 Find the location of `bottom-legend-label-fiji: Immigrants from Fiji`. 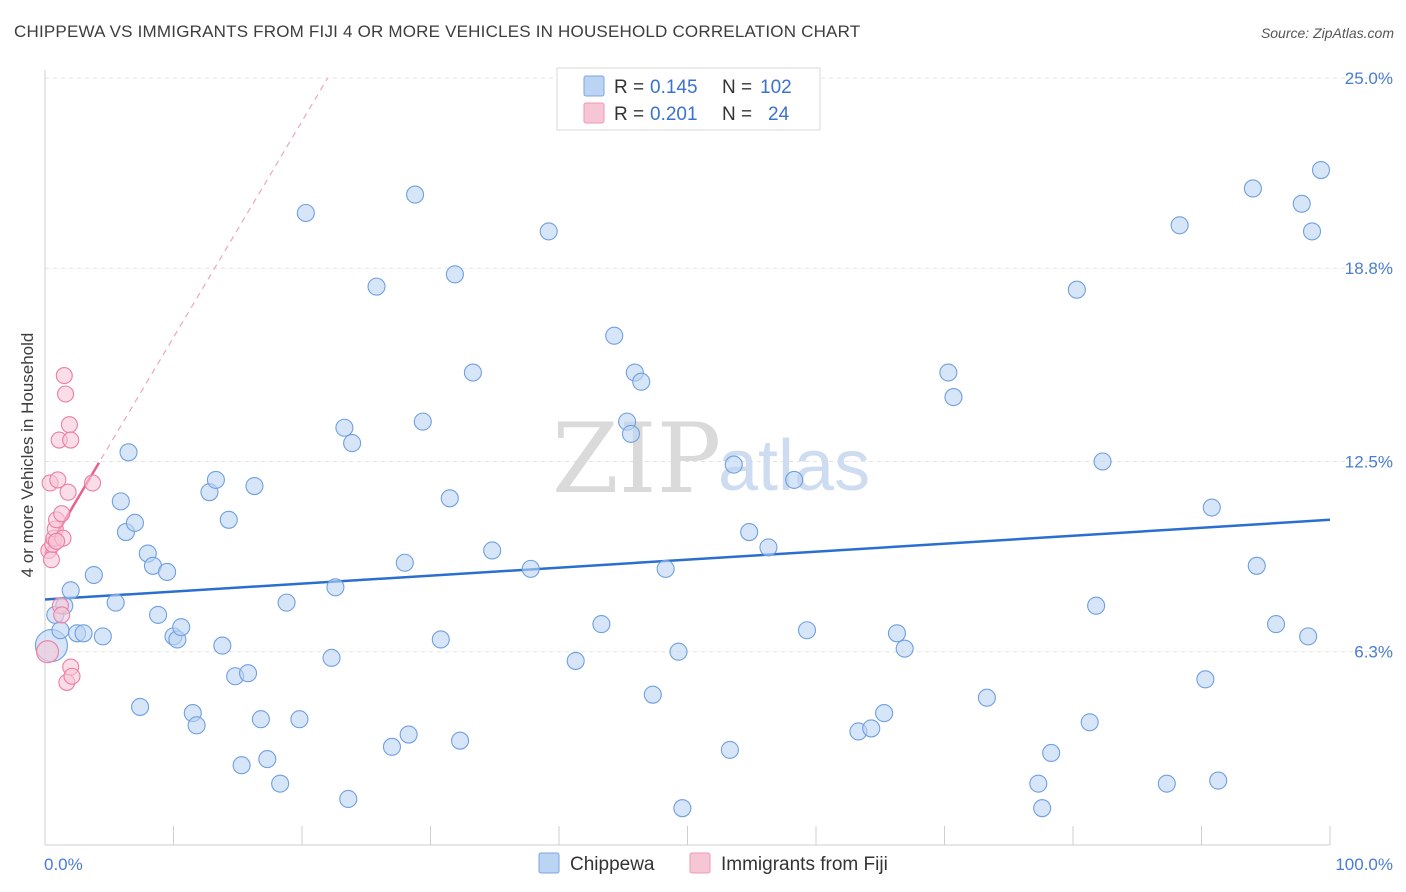

bottom-legend-label-fiji: Immigrants from Fiji is located at coordinates (804, 864).